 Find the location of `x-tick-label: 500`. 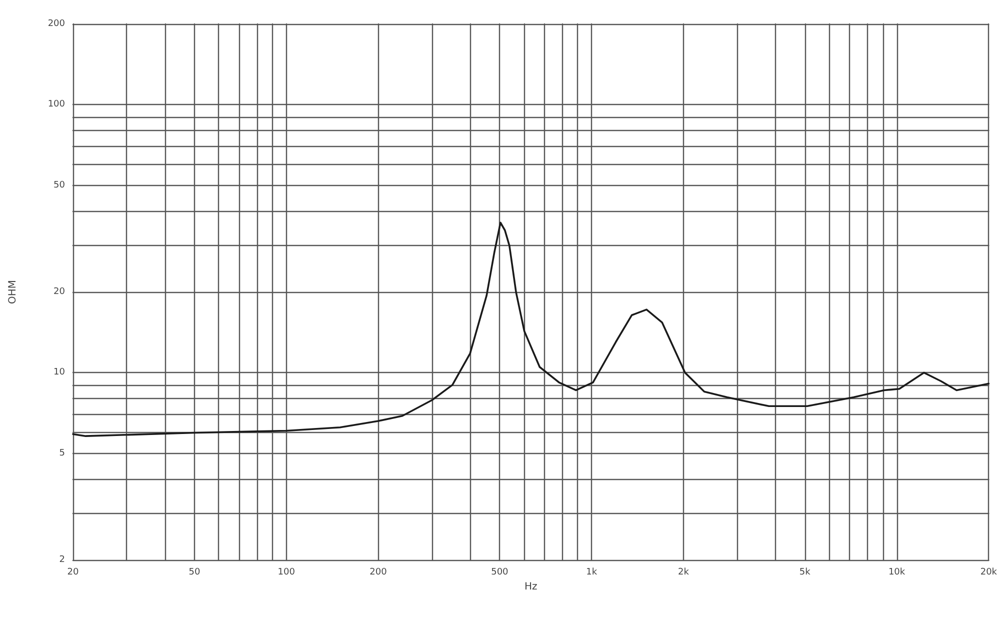

x-tick-label: 500 is located at coordinates (500, 573).